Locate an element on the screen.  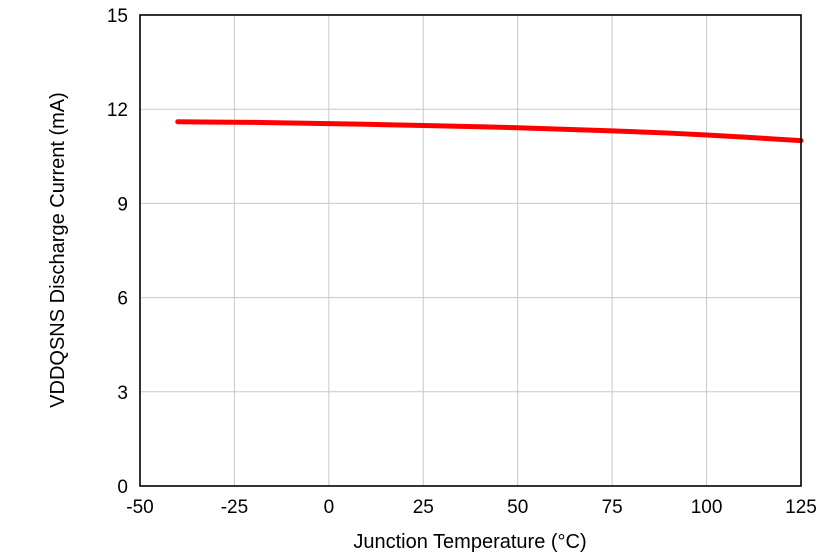
x-tick-label: -50 is located at coordinates (139, 507).